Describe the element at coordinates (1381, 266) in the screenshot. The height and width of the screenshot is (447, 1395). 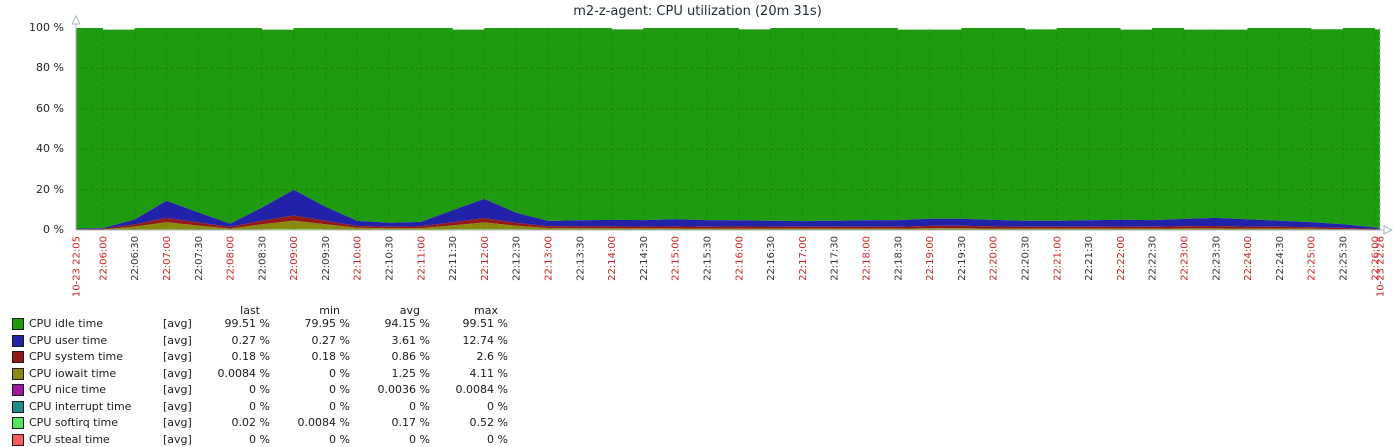
I see `x-tick-label: 10-23 22:26` at that location.